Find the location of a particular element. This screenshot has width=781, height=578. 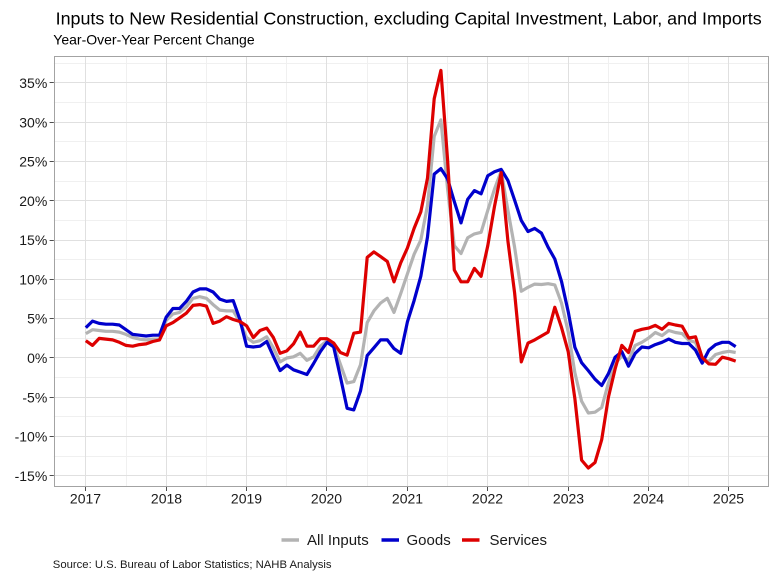

svg-text: 20% is located at coordinates (33, 201).